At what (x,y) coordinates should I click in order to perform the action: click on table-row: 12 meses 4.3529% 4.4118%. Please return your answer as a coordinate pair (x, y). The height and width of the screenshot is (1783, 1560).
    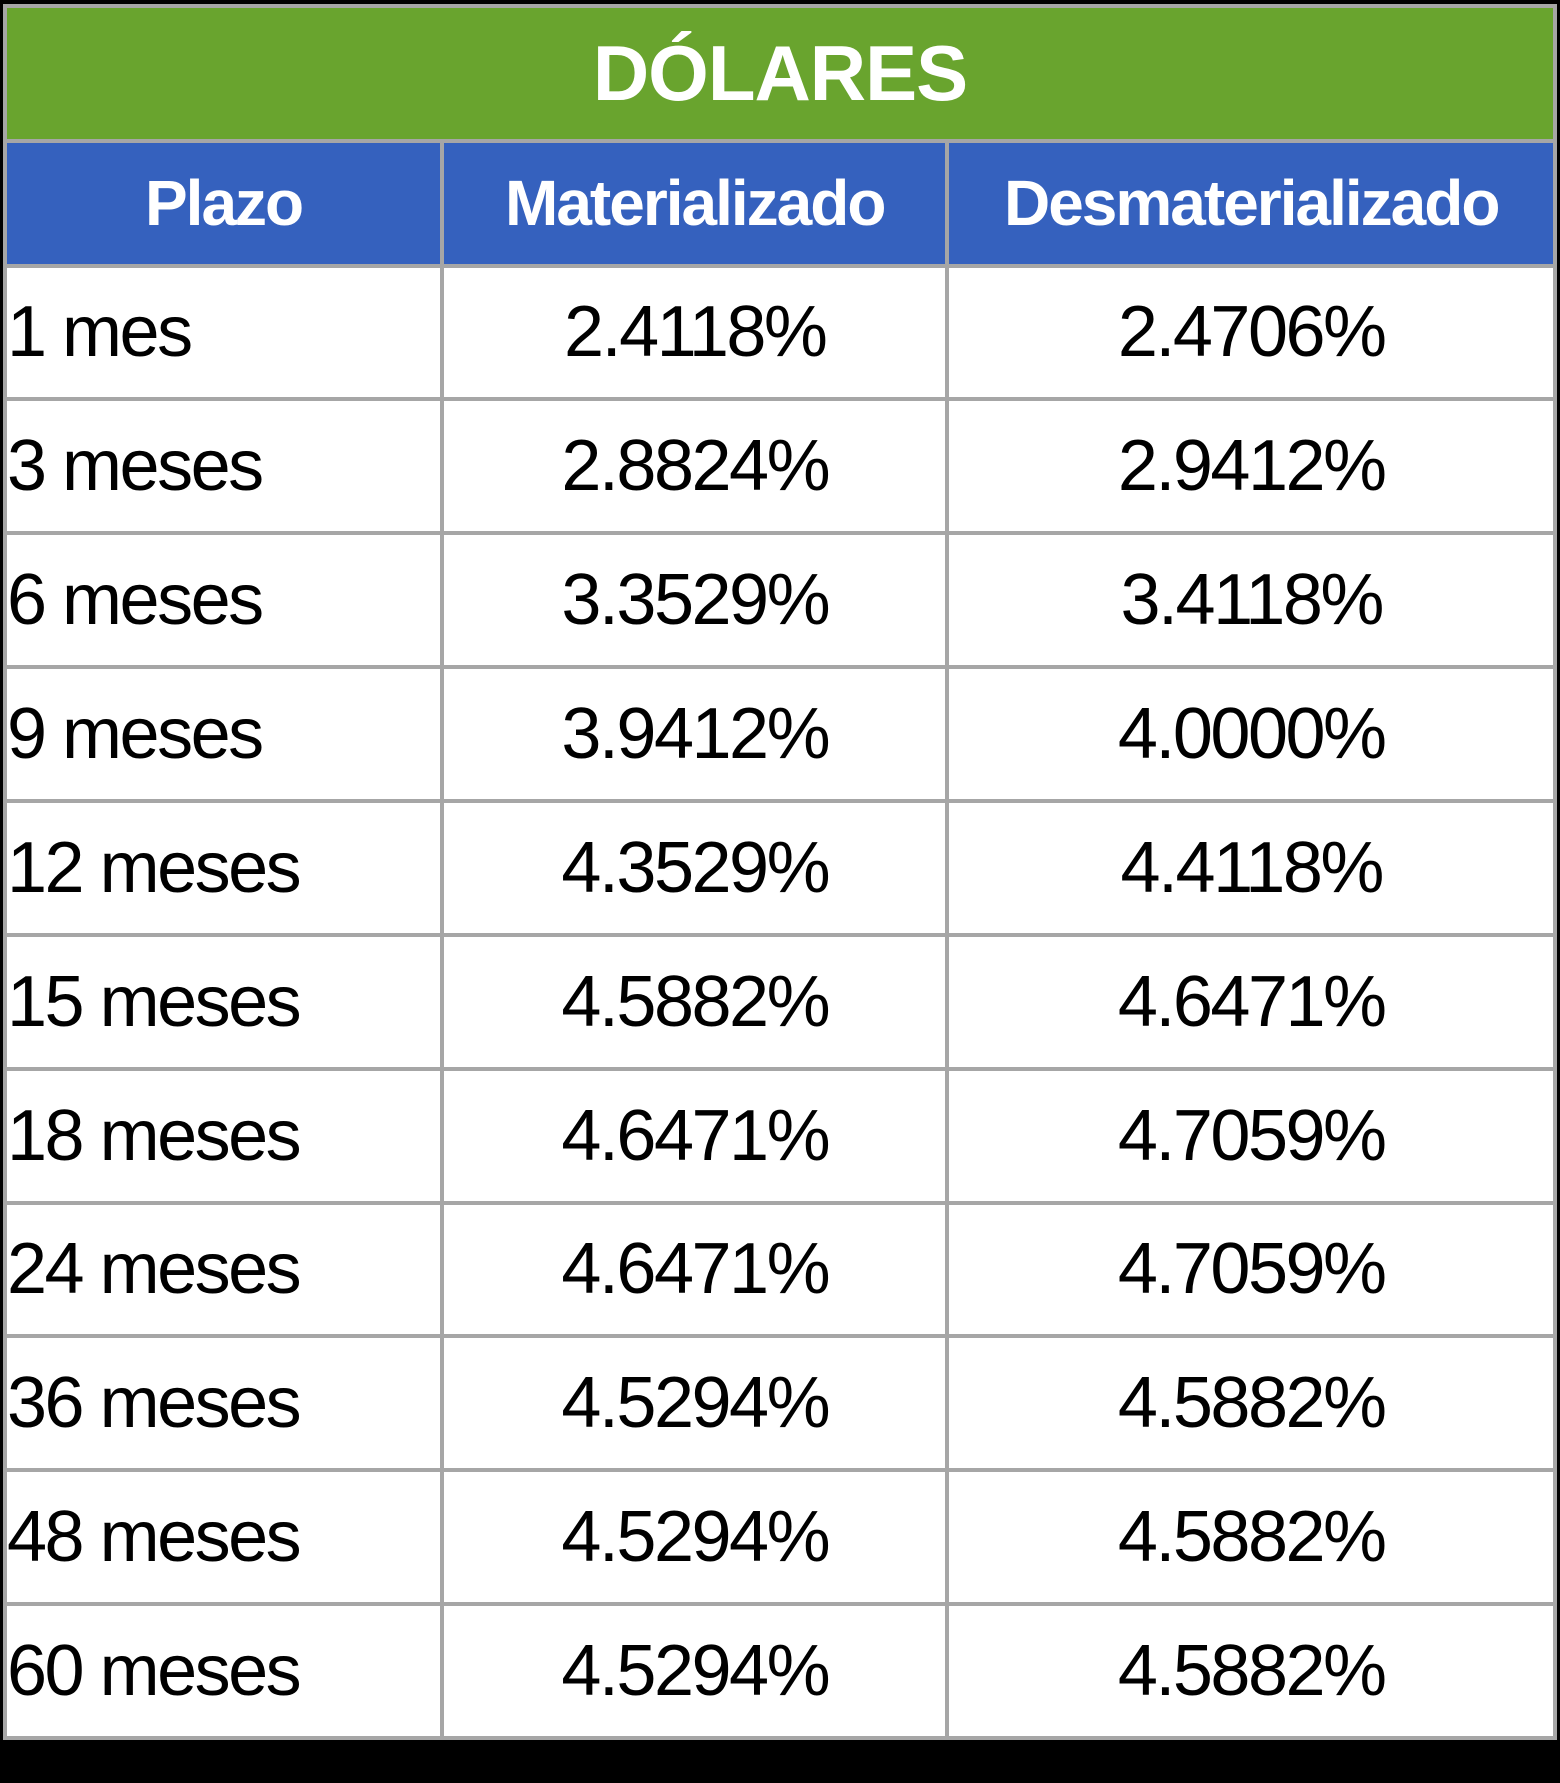
    Looking at the image, I should click on (779, 867).